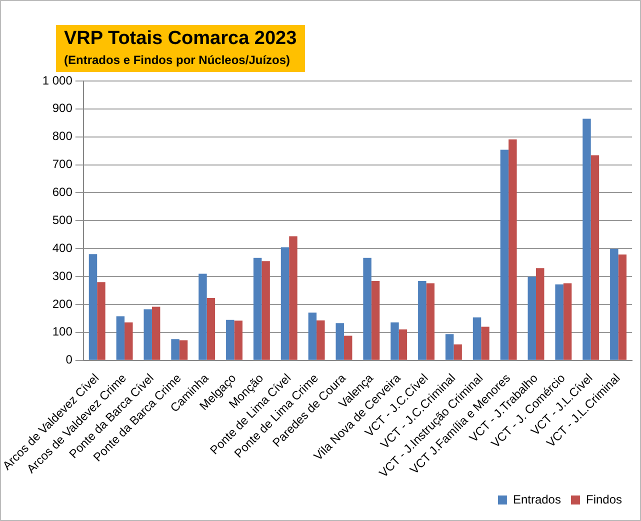 The height and width of the screenshot is (521, 641). What do you see at coordinates (69, 359) in the screenshot?
I see `y-tick-label: 0` at bounding box center [69, 359].